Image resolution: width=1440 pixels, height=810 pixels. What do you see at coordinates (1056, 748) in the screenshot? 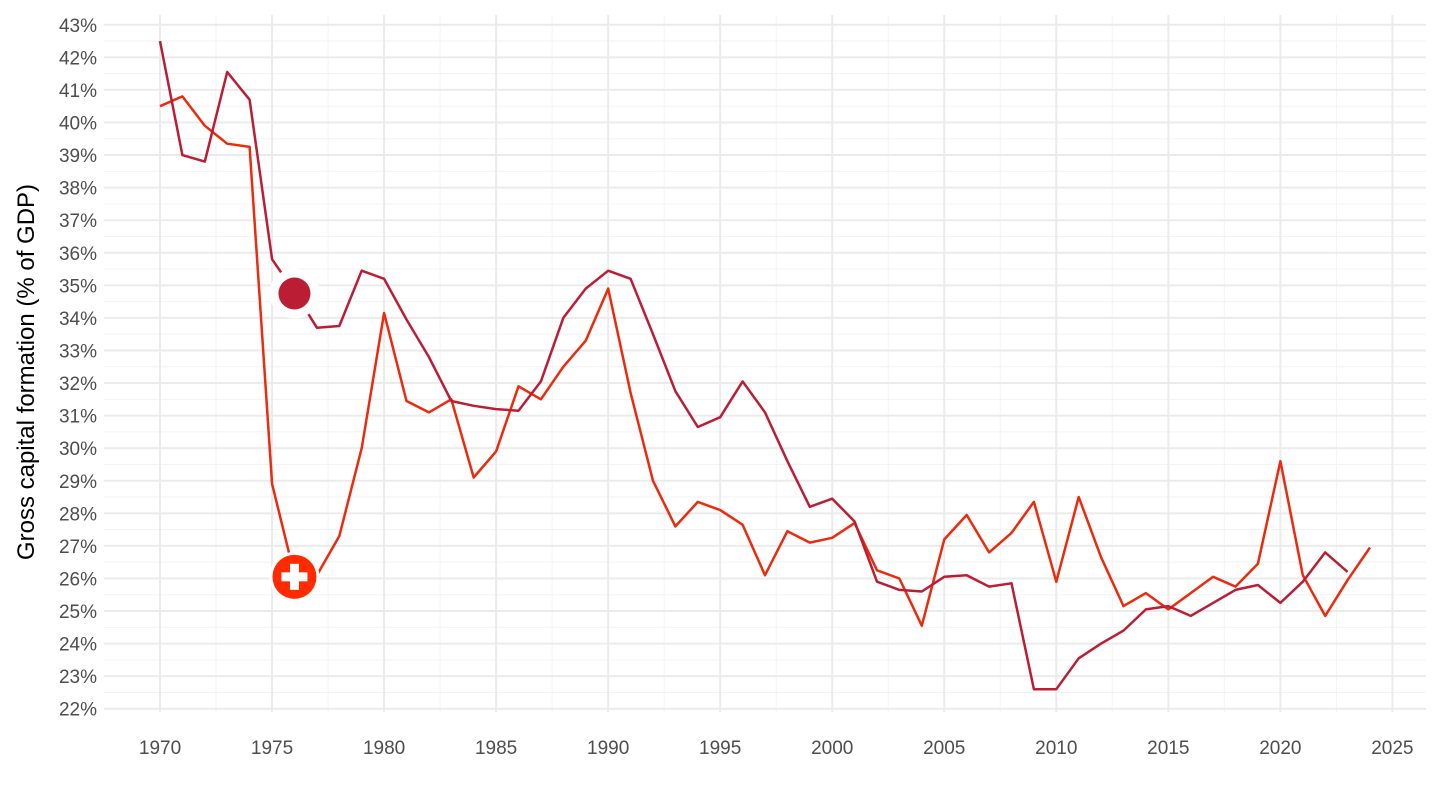
I see `x-tick-label: 2010` at bounding box center [1056, 748].